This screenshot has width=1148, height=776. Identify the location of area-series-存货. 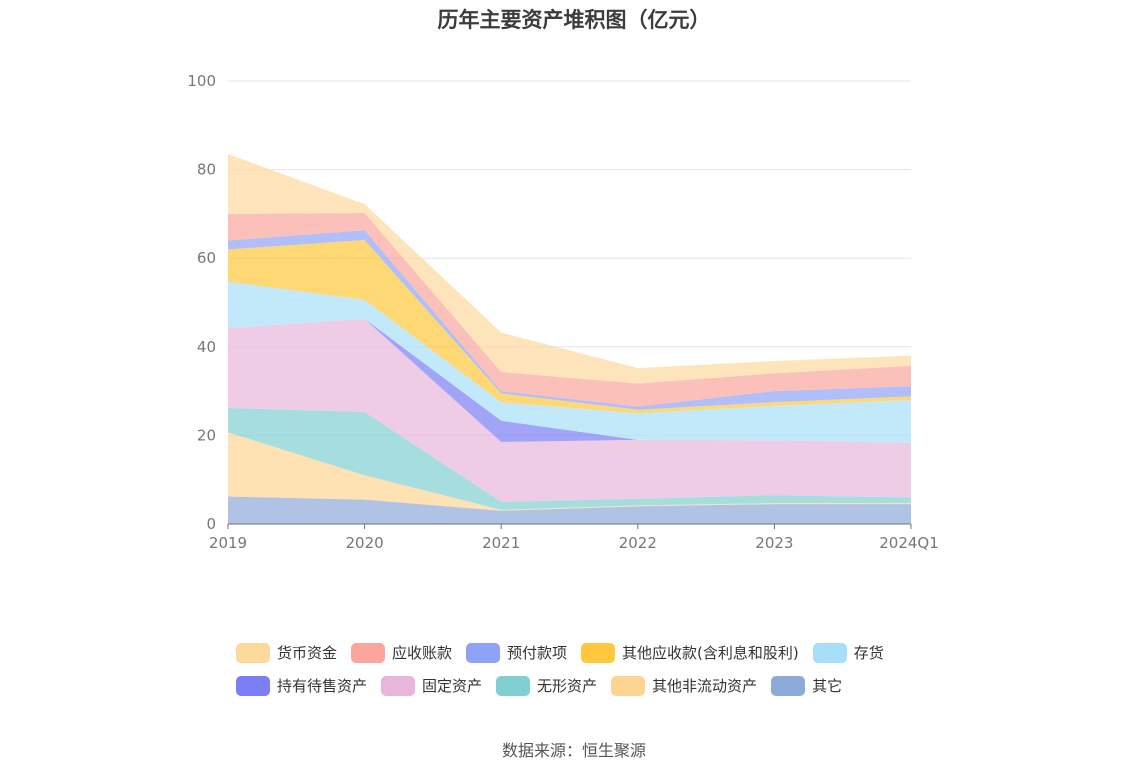
(569, 362).